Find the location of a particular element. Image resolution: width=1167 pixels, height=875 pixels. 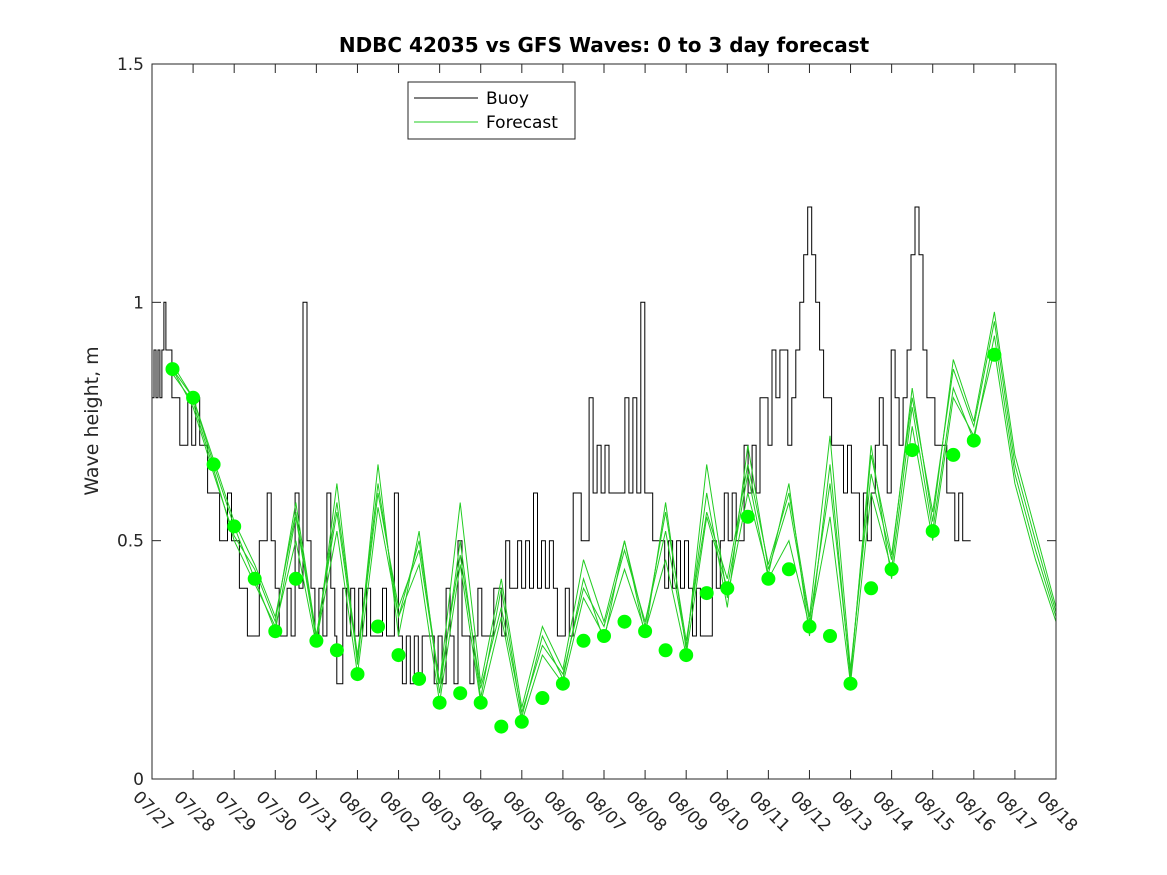

y-axis-label: Wave height, m is located at coordinates (92, 420).